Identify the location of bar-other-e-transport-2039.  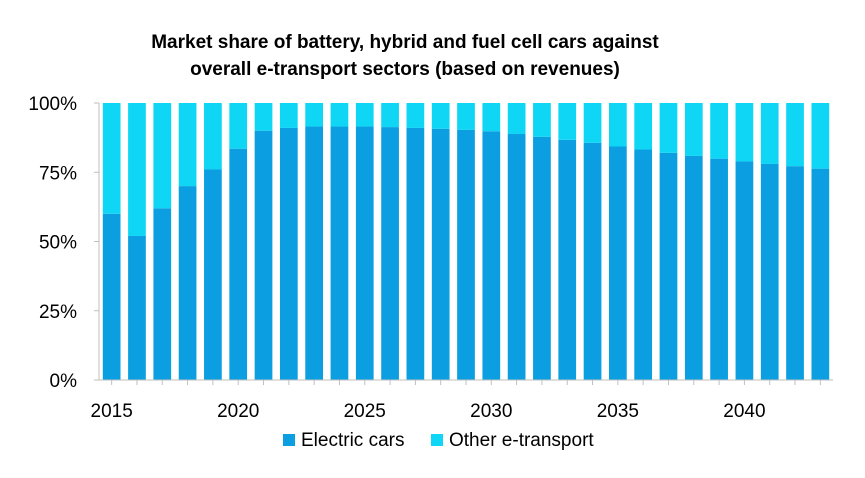
(719, 131).